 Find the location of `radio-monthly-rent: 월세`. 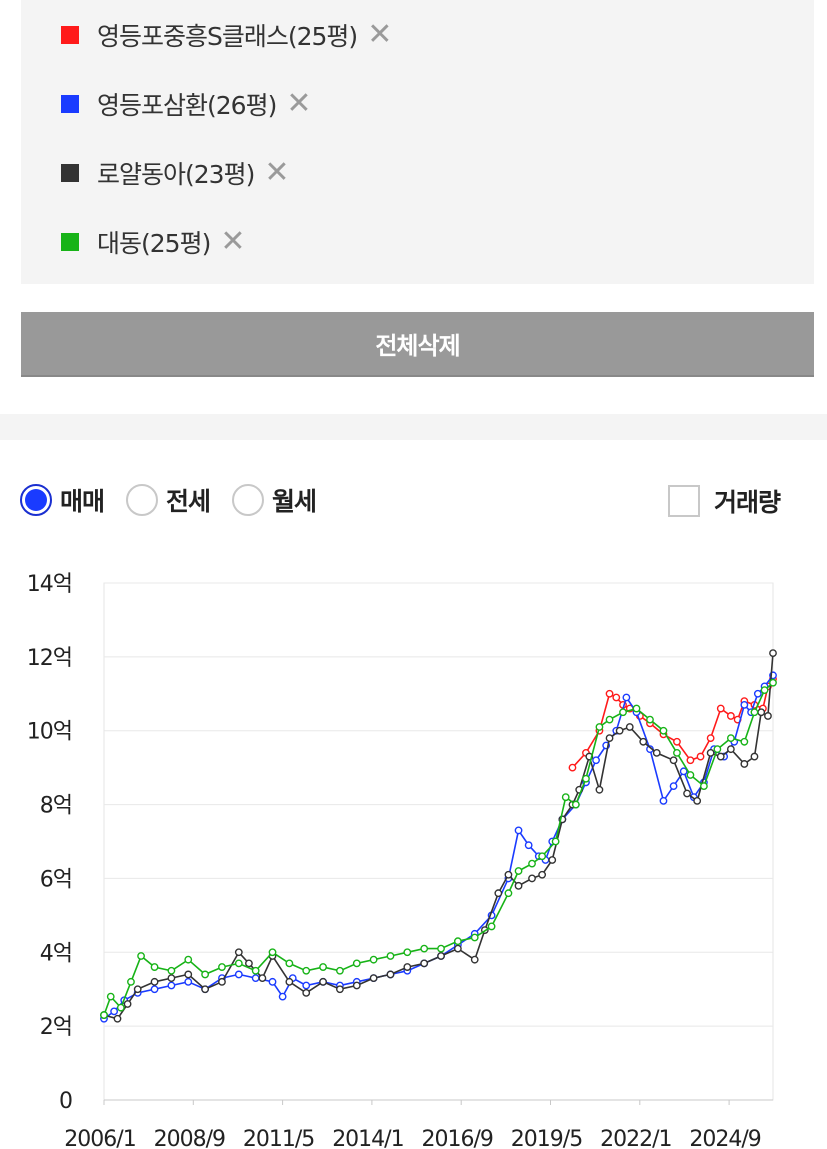

radio-monthly-rent: 월세 is located at coordinates (274, 500).